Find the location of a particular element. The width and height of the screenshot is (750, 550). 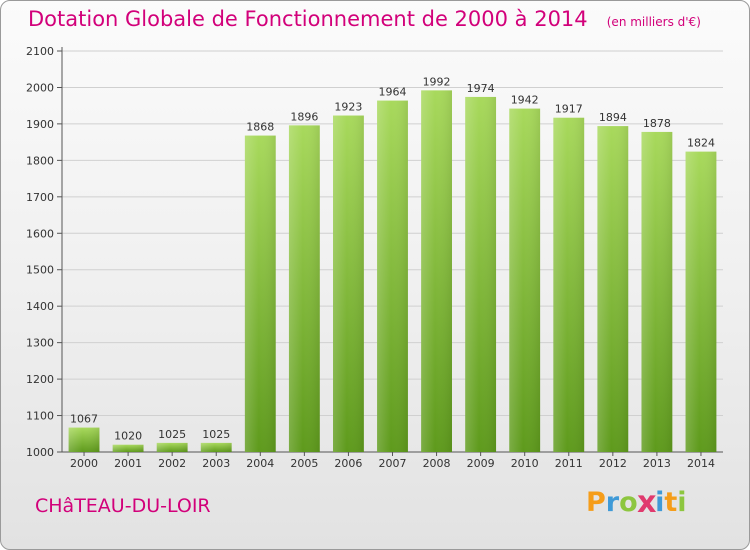

x-tick-label: 2011 is located at coordinates (569, 463).